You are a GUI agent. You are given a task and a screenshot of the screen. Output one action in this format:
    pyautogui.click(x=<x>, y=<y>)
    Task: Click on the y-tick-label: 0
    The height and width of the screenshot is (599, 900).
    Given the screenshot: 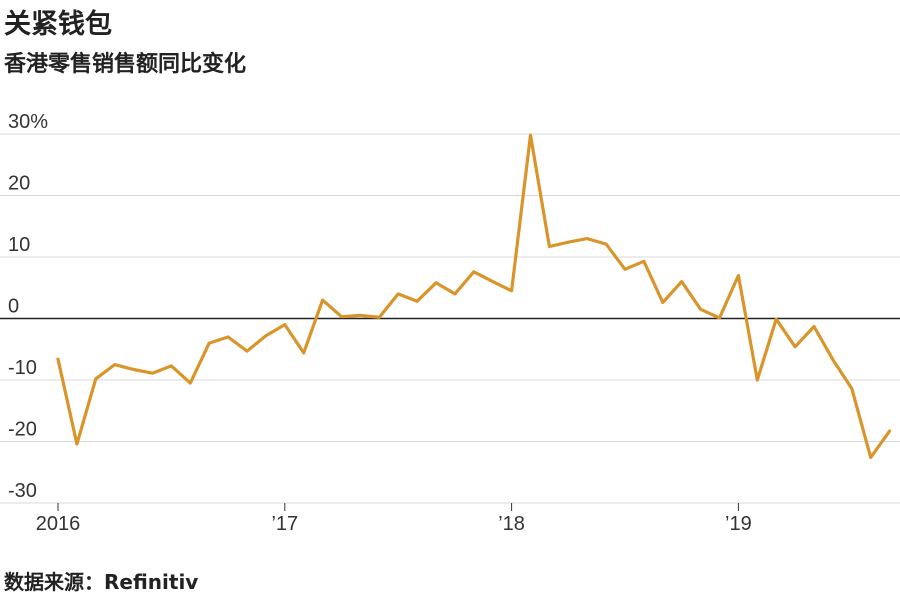 What is the action you would take?
    pyautogui.click(x=13, y=307)
    